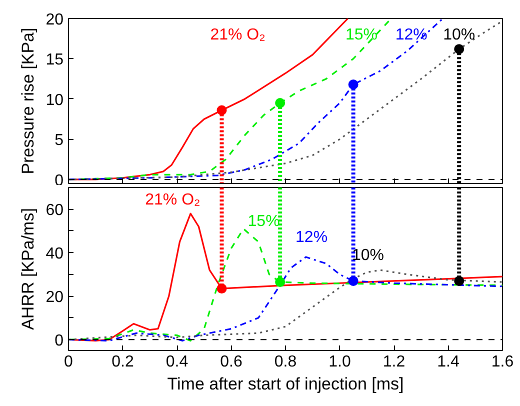 This screenshot has height=406, width=520. I want to click on y-tick-label: 60, so click(55, 211).